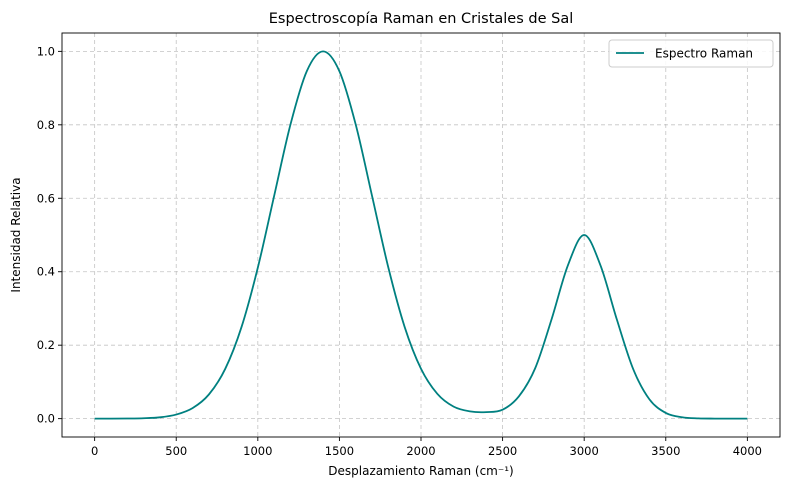 The width and height of the screenshot is (790, 490). Describe the element at coordinates (665, 451) in the screenshot. I see `x-tick-label: 3500` at that location.